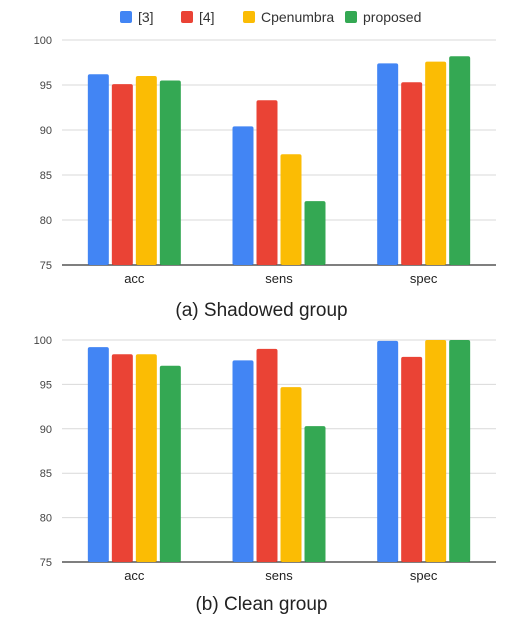 This screenshot has width=523, height=620. What do you see at coordinates (146, 17) in the screenshot?
I see `legend-label: [3]` at bounding box center [146, 17].